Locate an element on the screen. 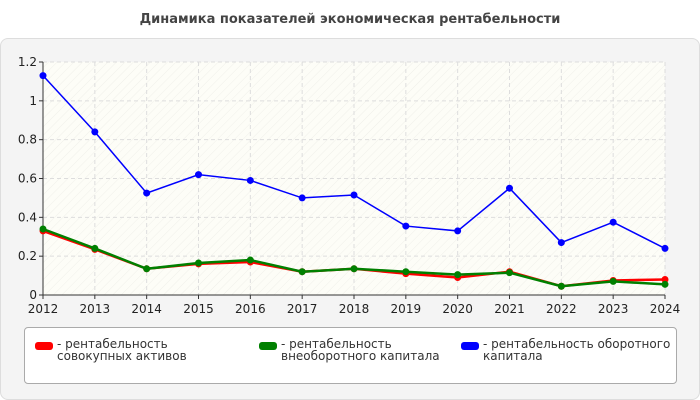 Image resolution: width=700 pixels, height=400 pixels. legend-swatch-blue is located at coordinates (470, 346).